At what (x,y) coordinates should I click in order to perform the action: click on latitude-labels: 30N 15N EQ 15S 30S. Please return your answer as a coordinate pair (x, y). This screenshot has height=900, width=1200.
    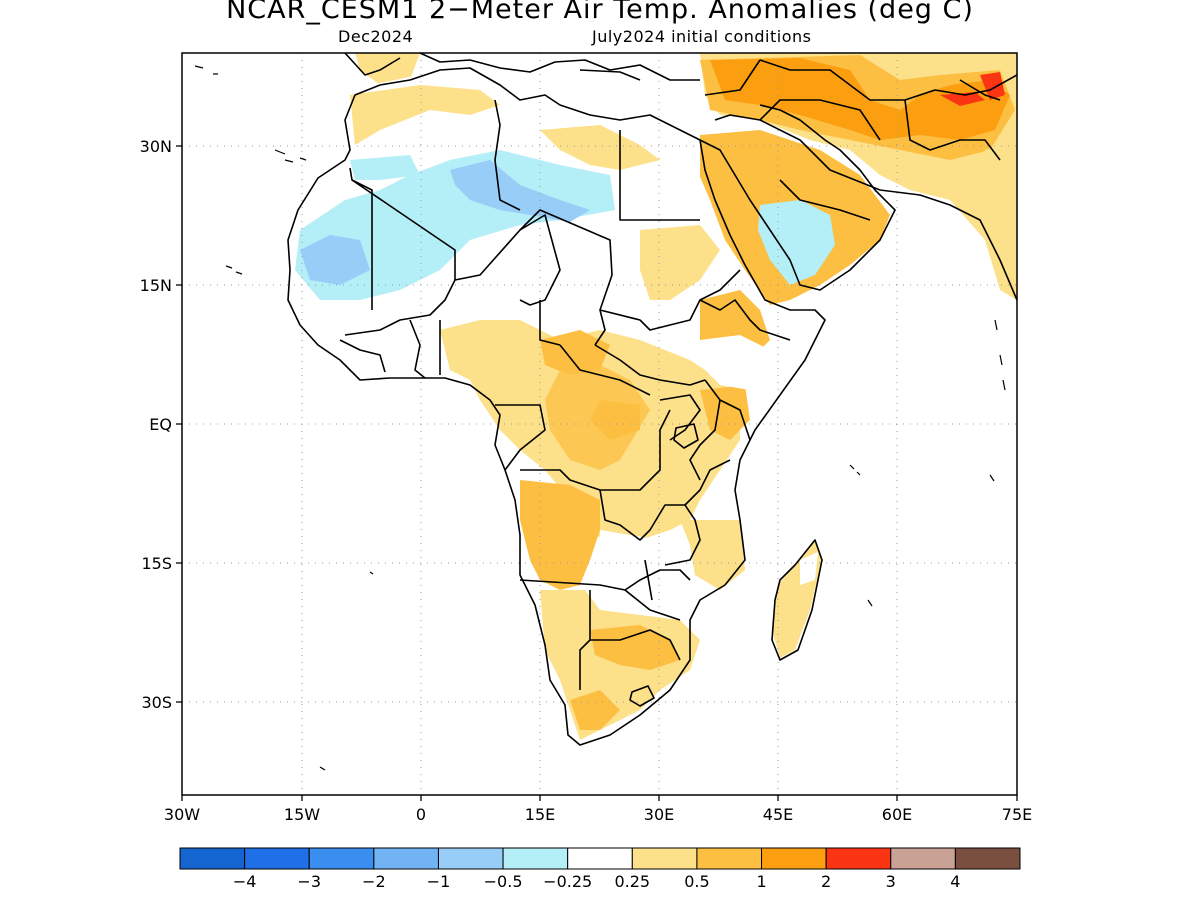
    Looking at the image, I should click on (156, 424).